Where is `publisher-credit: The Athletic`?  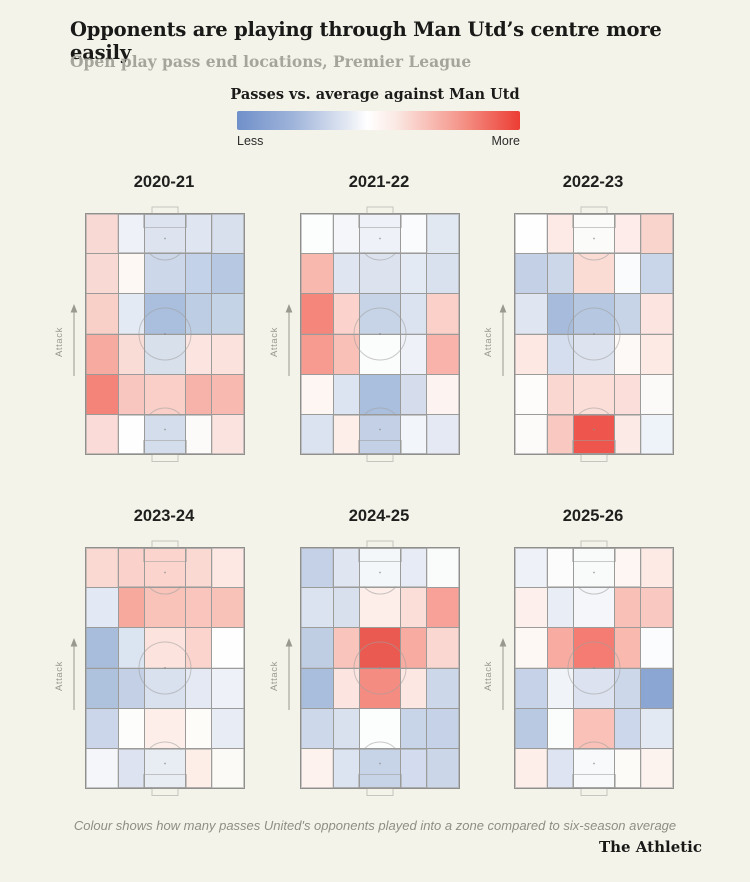
publisher-credit: The Athletic is located at coordinates (650, 847).